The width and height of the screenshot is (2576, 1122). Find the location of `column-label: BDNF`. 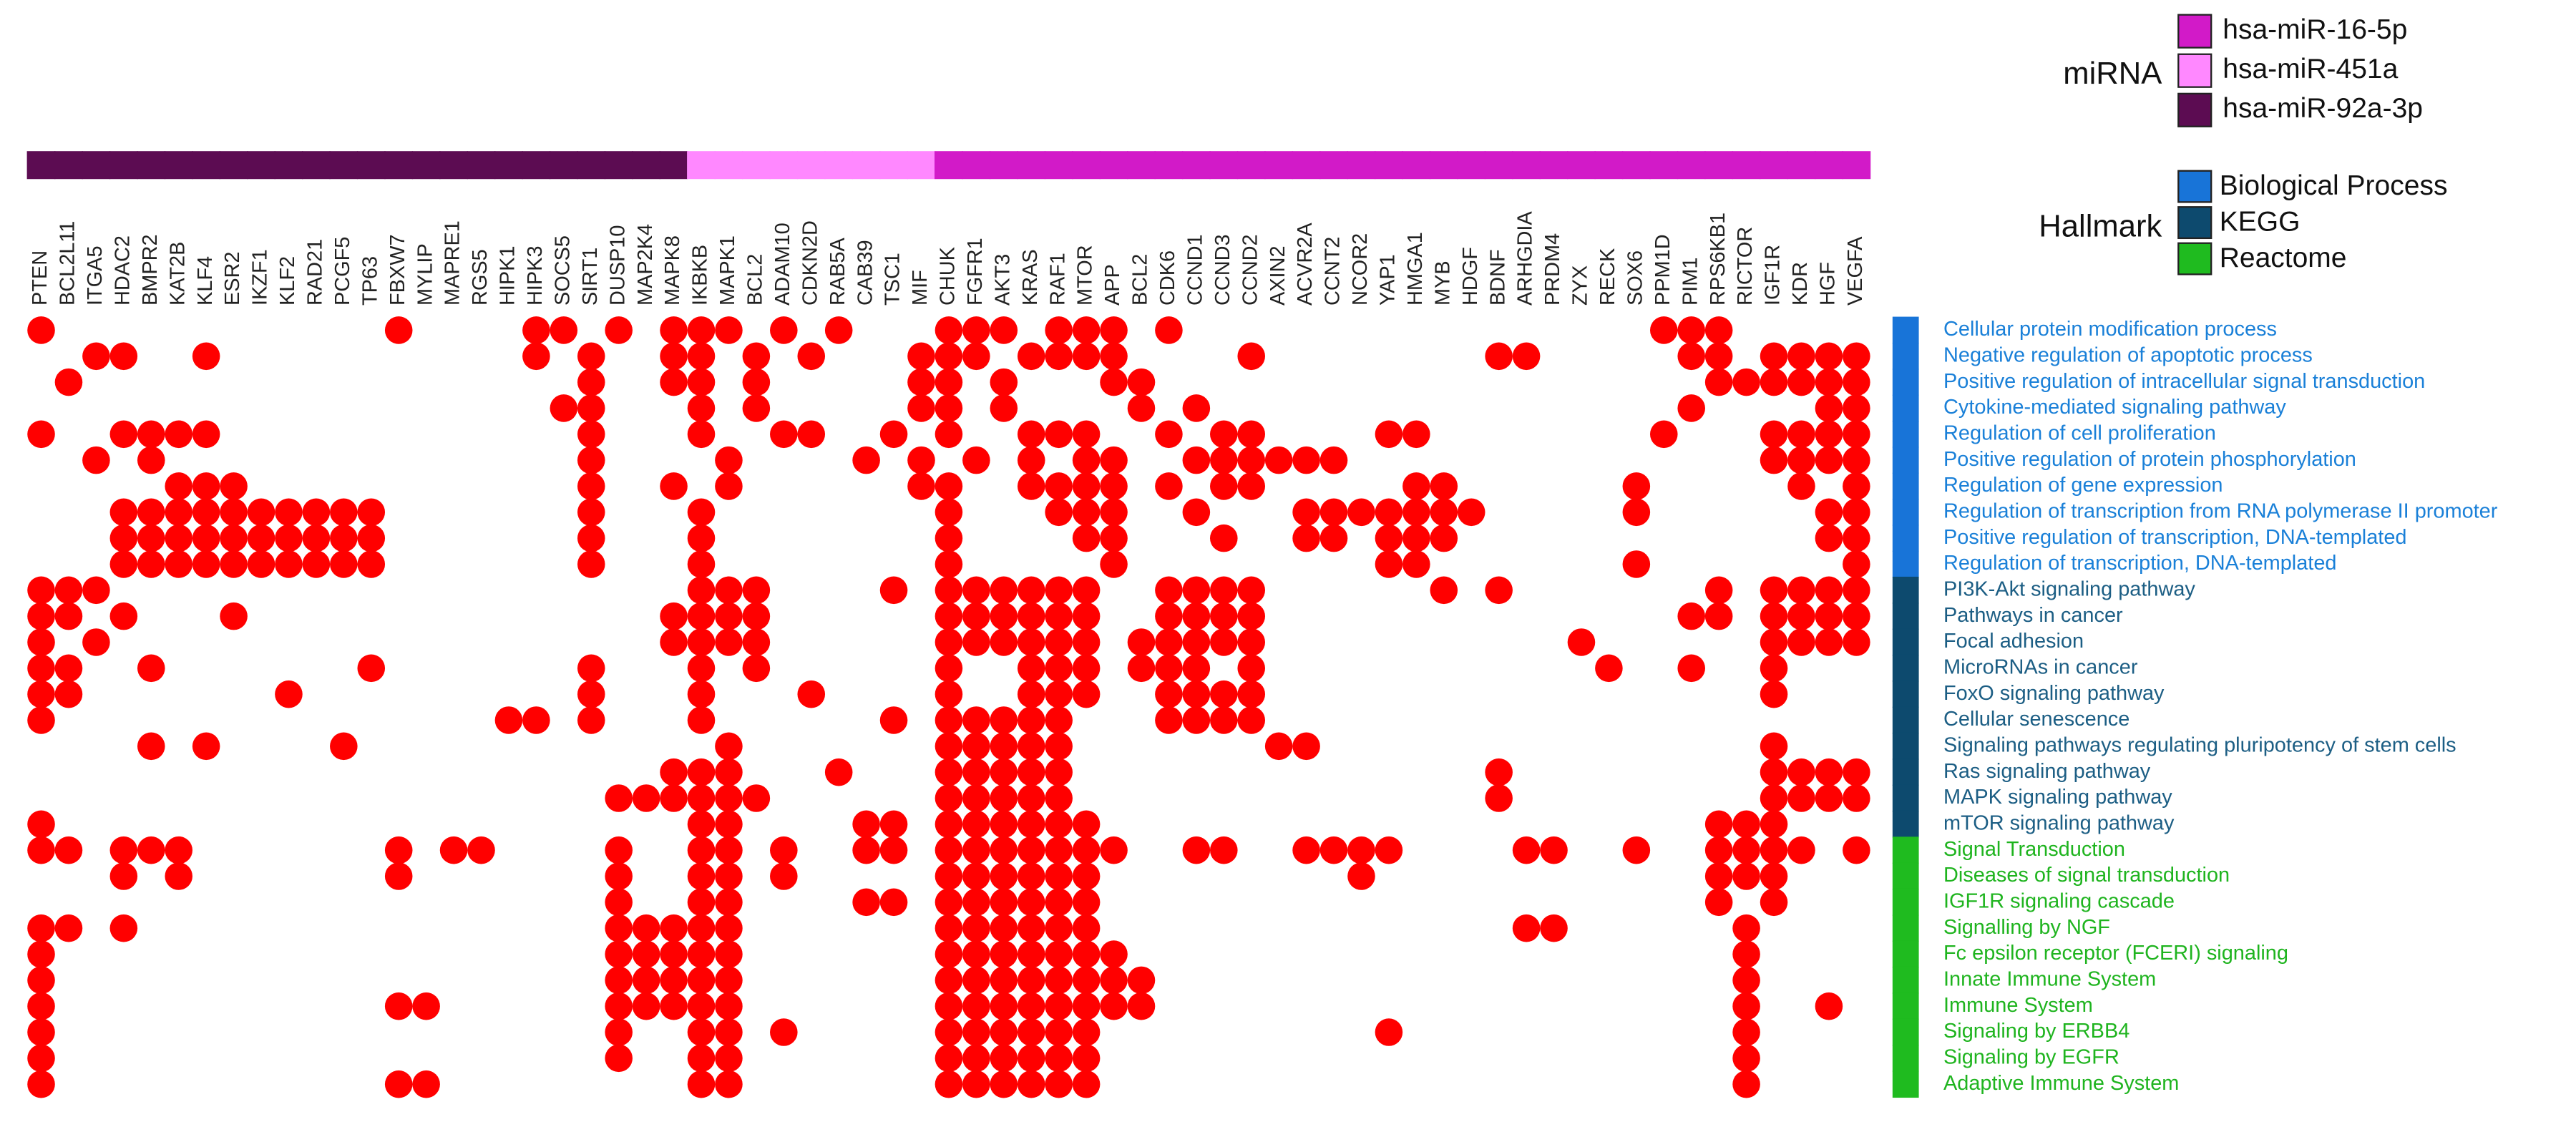

column-label: BDNF is located at coordinates (1497, 277).